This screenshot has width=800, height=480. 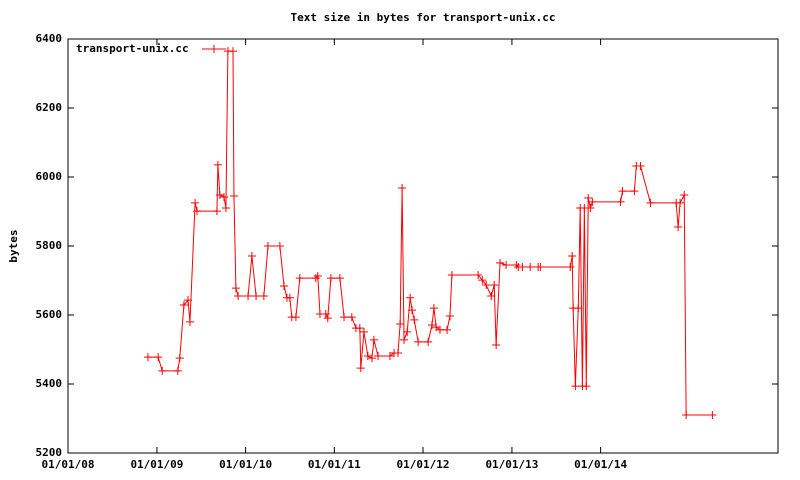 What do you see at coordinates (49, 383) in the screenshot?
I see `y-tick-label: 5400` at bounding box center [49, 383].